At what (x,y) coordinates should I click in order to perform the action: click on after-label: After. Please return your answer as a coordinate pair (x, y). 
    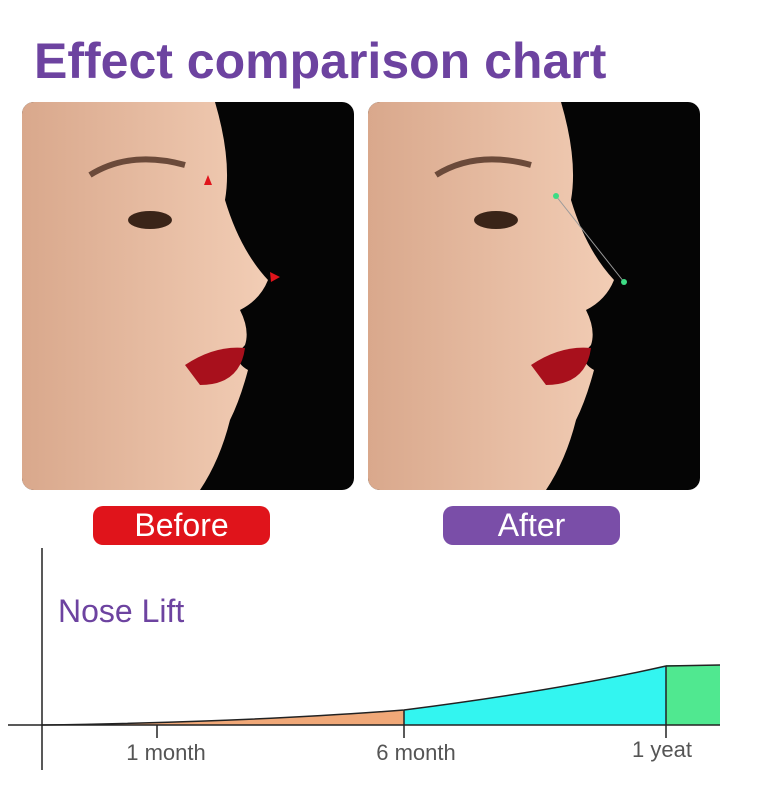
    Looking at the image, I should click on (532, 525).